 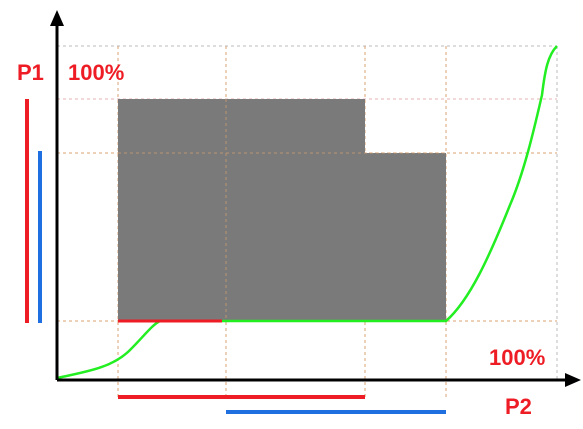 I want to click on x-axis-arrow-icon, so click(x=573, y=380).